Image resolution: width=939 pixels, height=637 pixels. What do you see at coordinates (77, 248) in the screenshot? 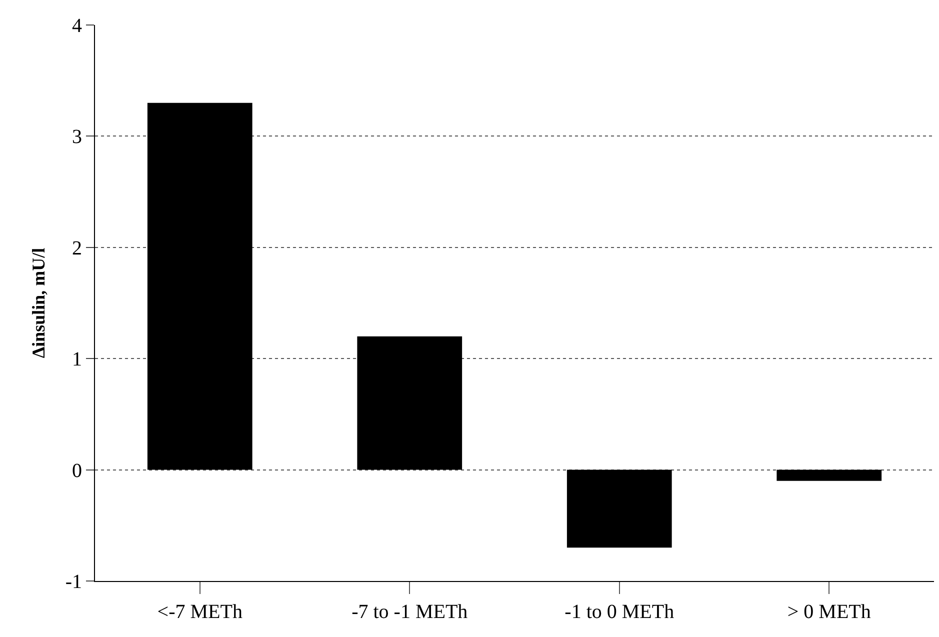
I see `y-tick-label: 2` at bounding box center [77, 248].